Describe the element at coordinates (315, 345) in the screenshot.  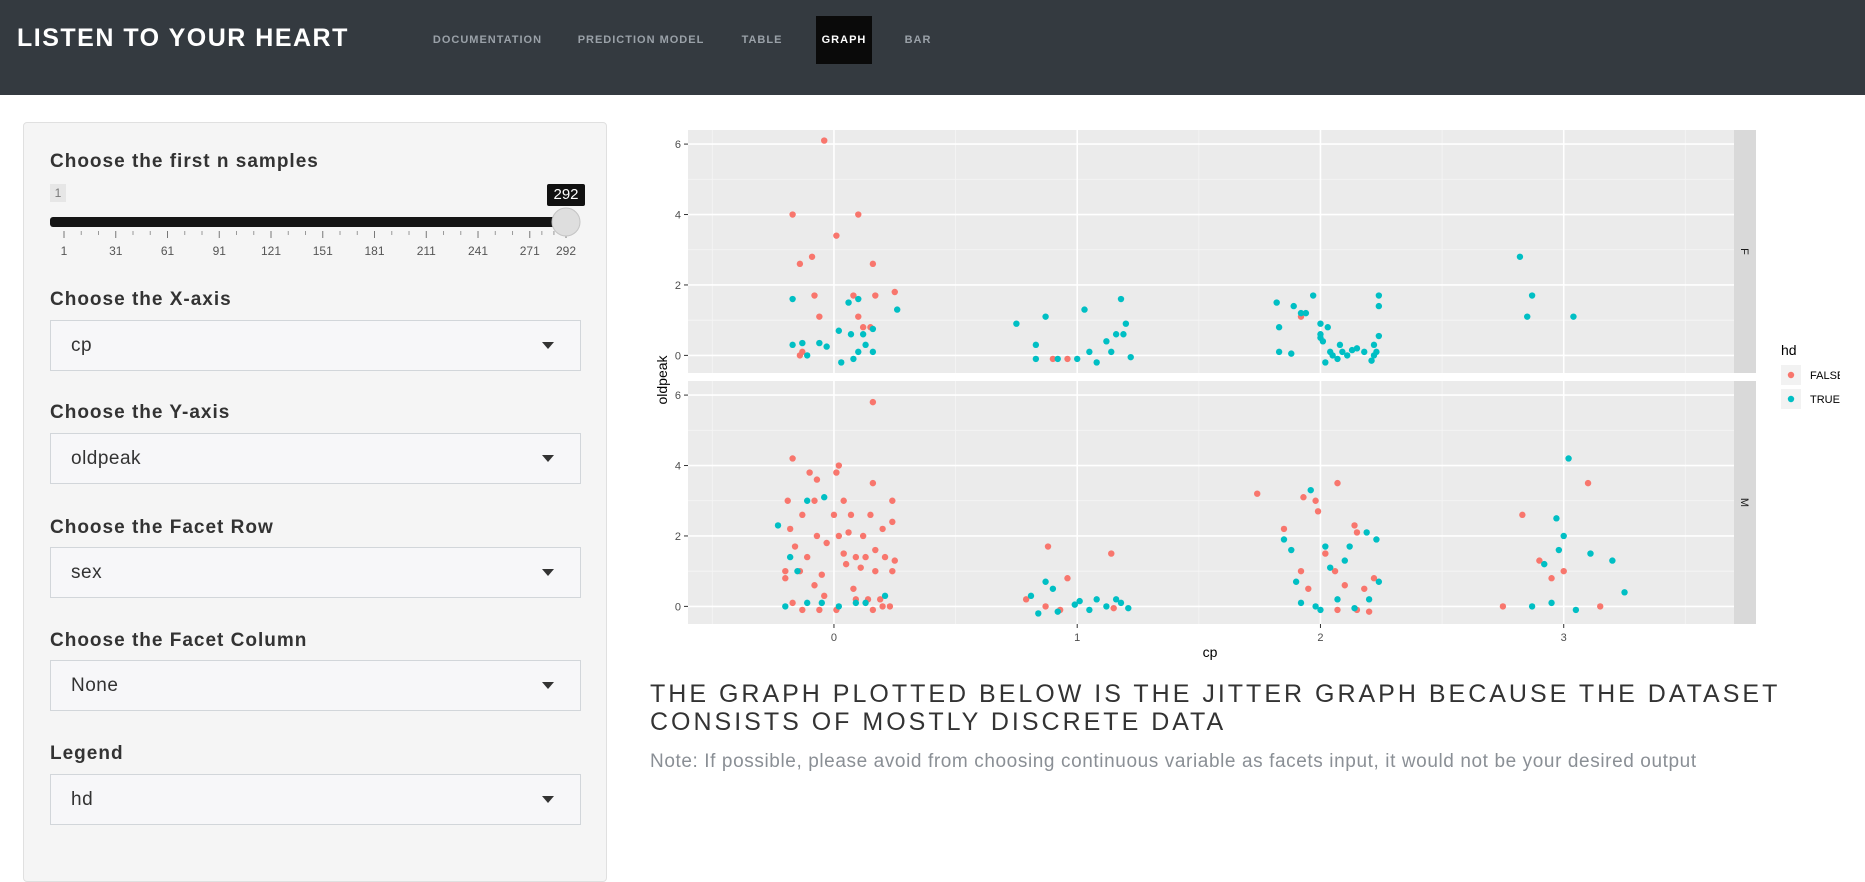
I see `x-axis-select: cp` at that location.